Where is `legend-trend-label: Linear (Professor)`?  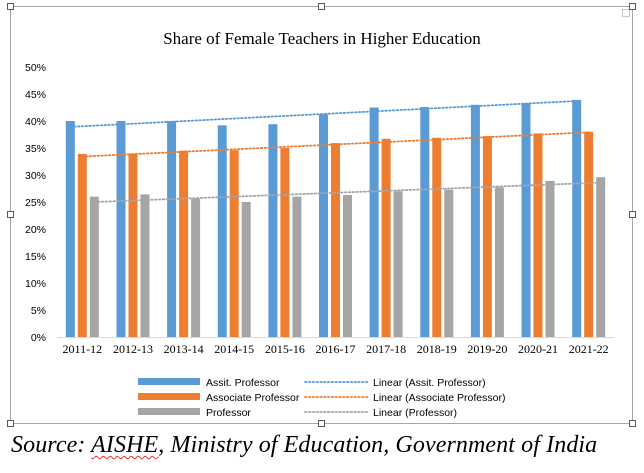 legend-trend-label: Linear (Professor) is located at coordinates (415, 413).